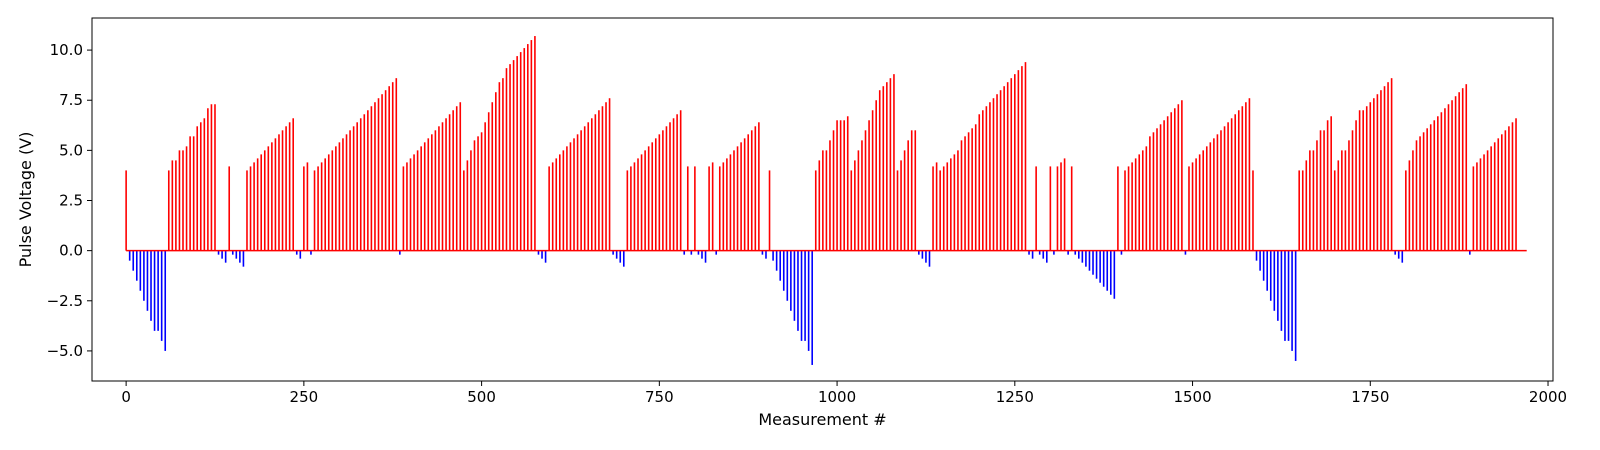 This screenshot has width=1600, height=450. I want to click on y-axis-ticks: −5.0 −2.5 0.0 2.5 5.0 7.5 10.0, so click(69, 200).